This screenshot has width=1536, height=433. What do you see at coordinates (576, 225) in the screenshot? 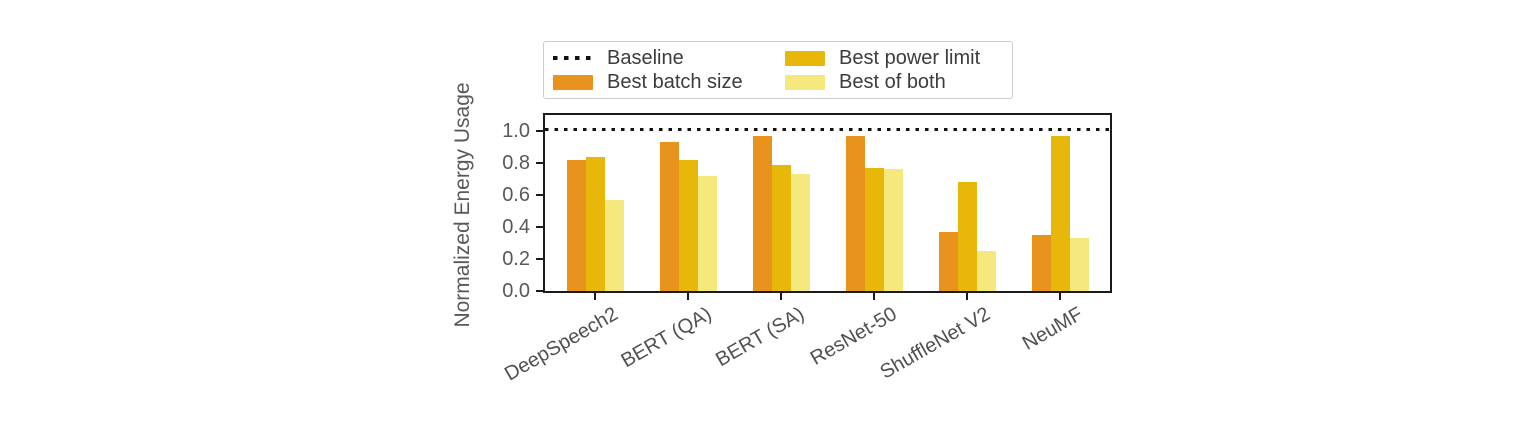
I see `bar-best-batch-size-deepspeech2` at bounding box center [576, 225].